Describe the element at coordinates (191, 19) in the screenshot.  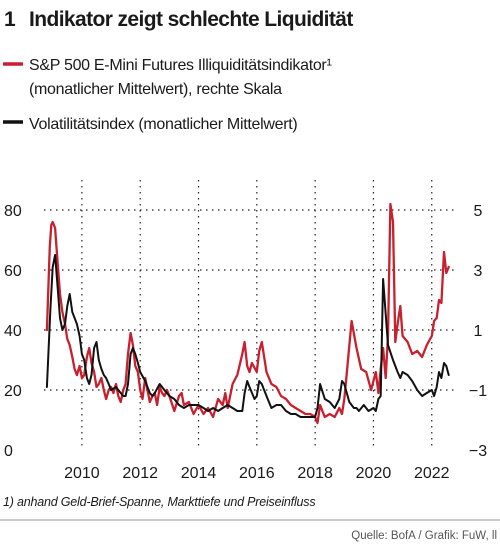
I see `chart-title: Indikator zeigt schlechte Liquidität` at that location.